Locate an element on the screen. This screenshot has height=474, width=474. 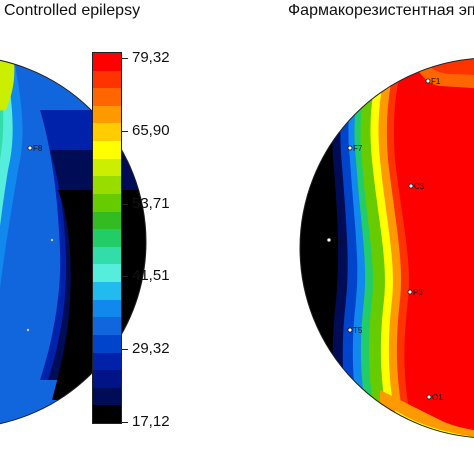
right-electrode-marker-c3 is located at coordinates (411, 186).